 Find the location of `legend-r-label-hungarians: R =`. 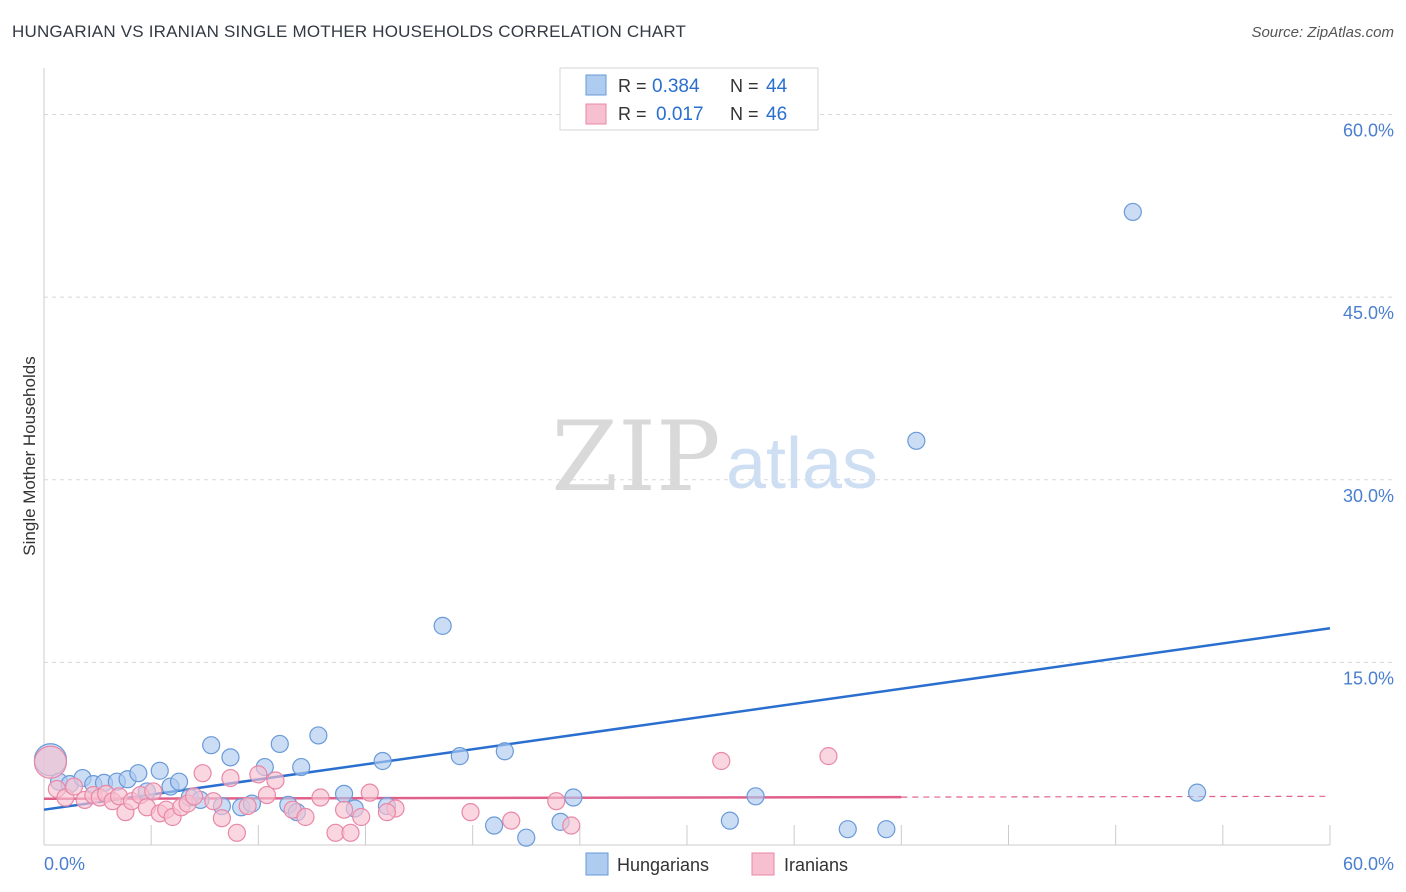

legend-r-label-hungarians: R = is located at coordinates (632, 86).